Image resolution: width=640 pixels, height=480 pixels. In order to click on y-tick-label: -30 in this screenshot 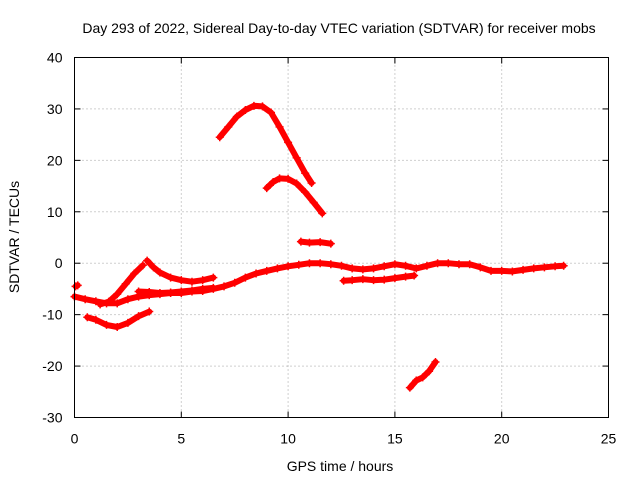, I will do `click(52, 418)`.